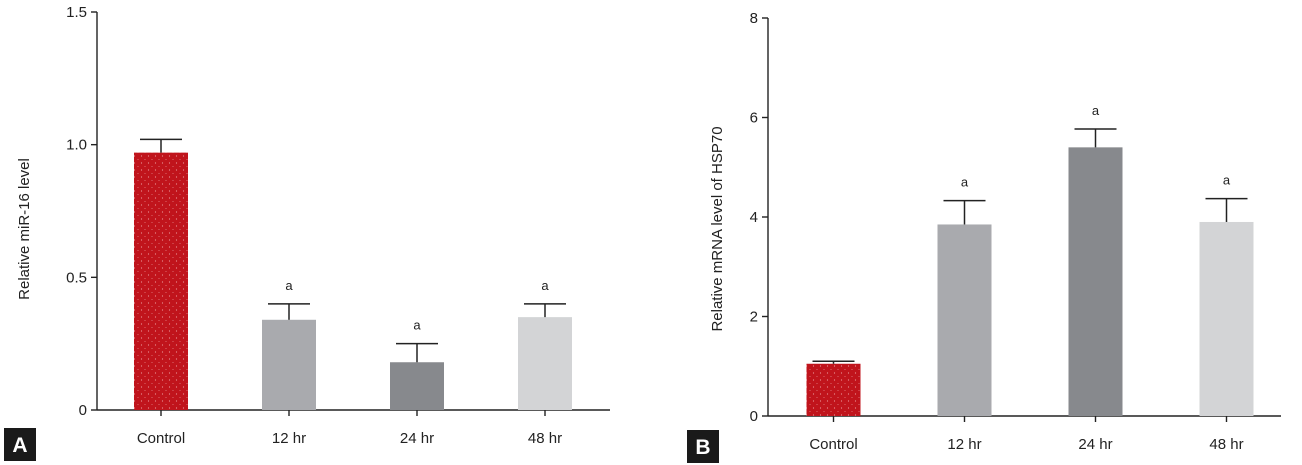 This screenshot has height=465, width=1302. I want to click on y-tick-label: 1.0, so click(76, 145).